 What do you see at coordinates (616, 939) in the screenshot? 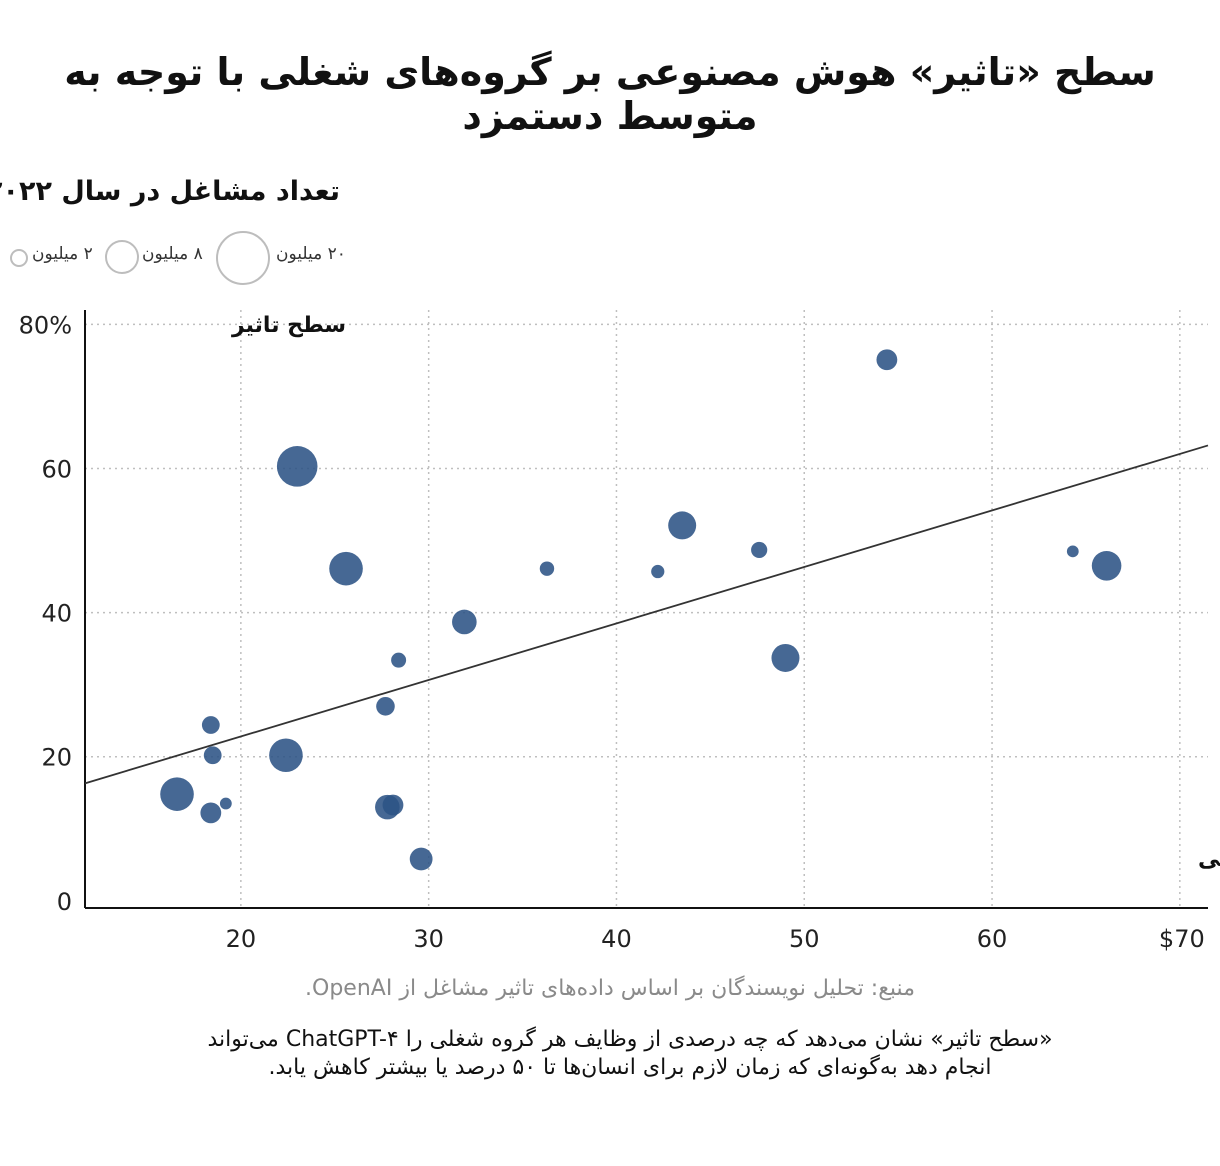
I see `x-tick-label-2: 40` at bounding box center [616, 939].